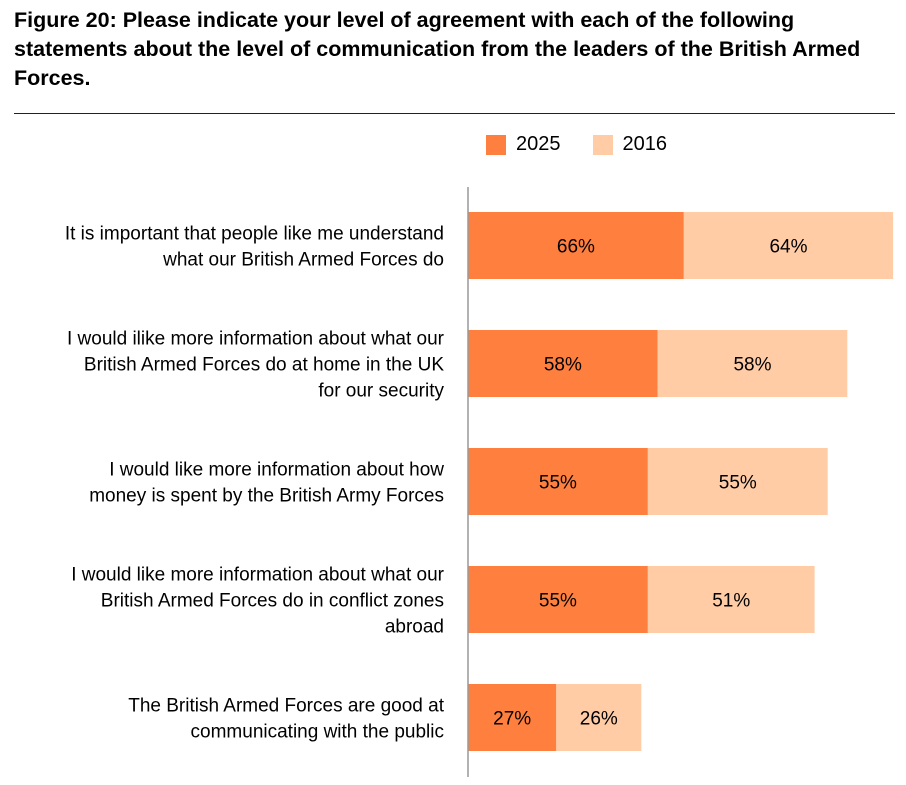 Image resolution: width=906 pixels, height=785 pixels. I want to click on category-label-line: I would like more information about how, so click(276, 470).